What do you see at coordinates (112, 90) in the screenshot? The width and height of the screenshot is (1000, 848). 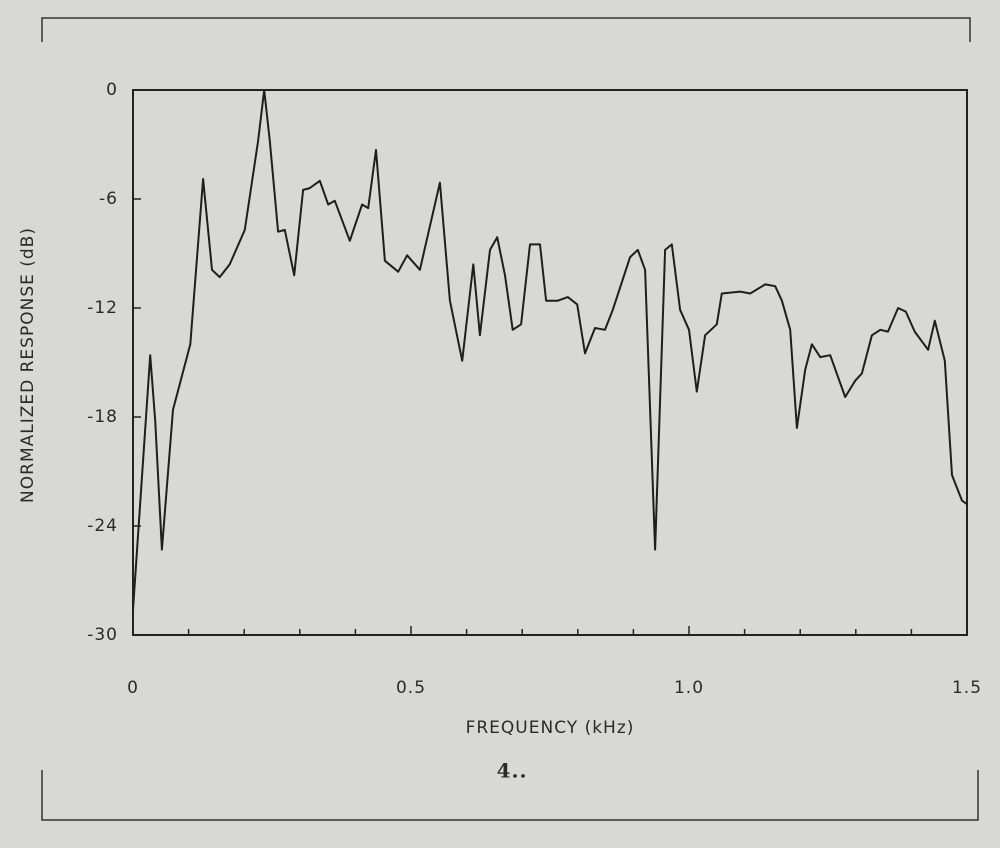 I see `y-tick-label: 0` at bounding box center [112, 90].